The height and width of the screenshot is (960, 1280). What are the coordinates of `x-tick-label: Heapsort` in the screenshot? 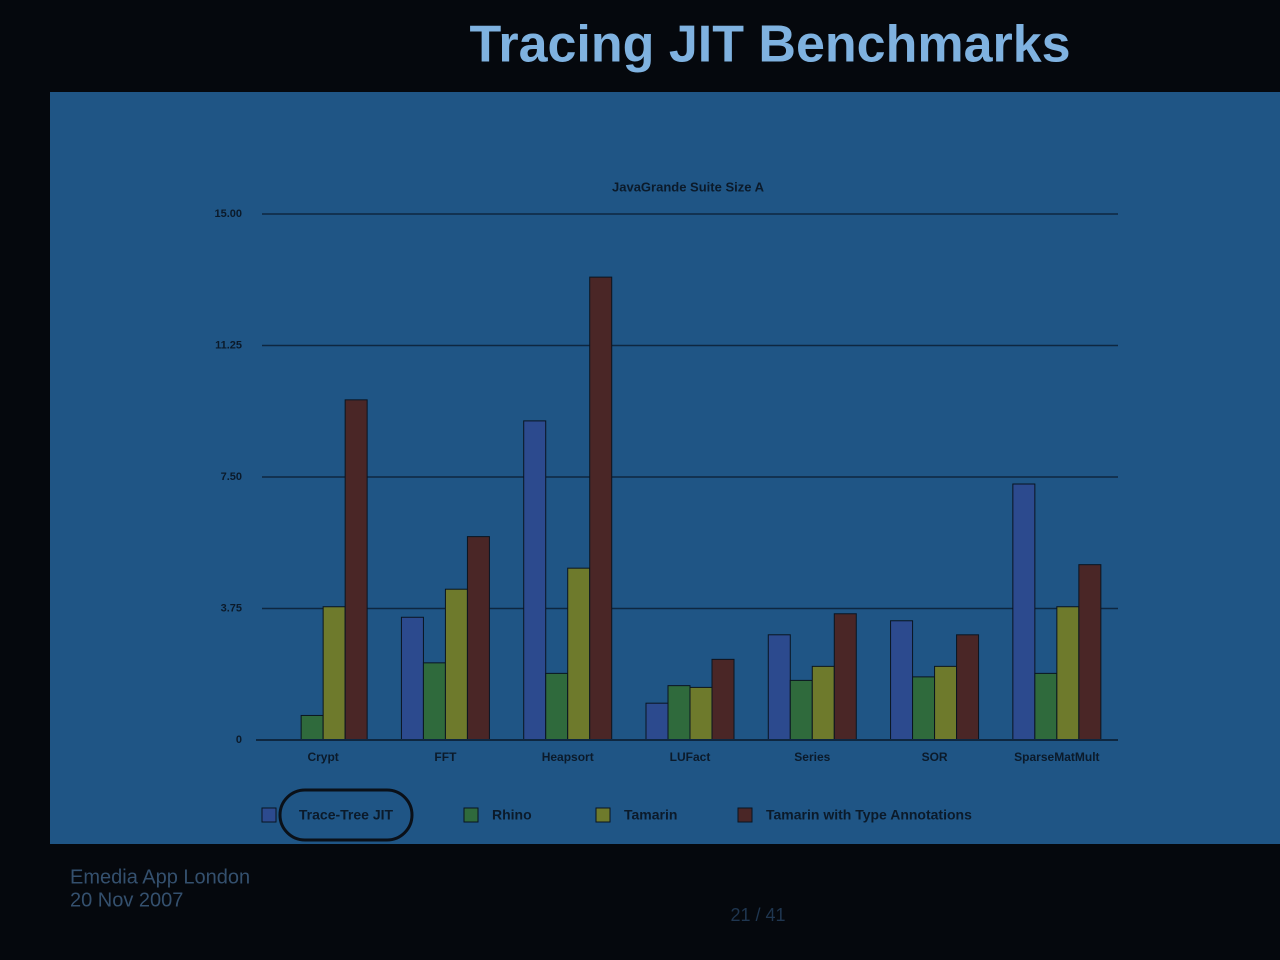 It's located at (568, 757).